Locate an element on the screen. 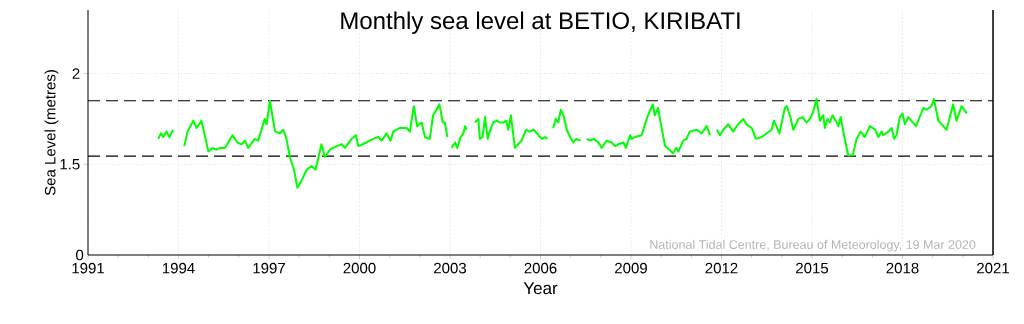 Image resolution: width=1024 pixels, height=324 pixels. x-tick-label: 2021 is located at coordinates (993, 268).